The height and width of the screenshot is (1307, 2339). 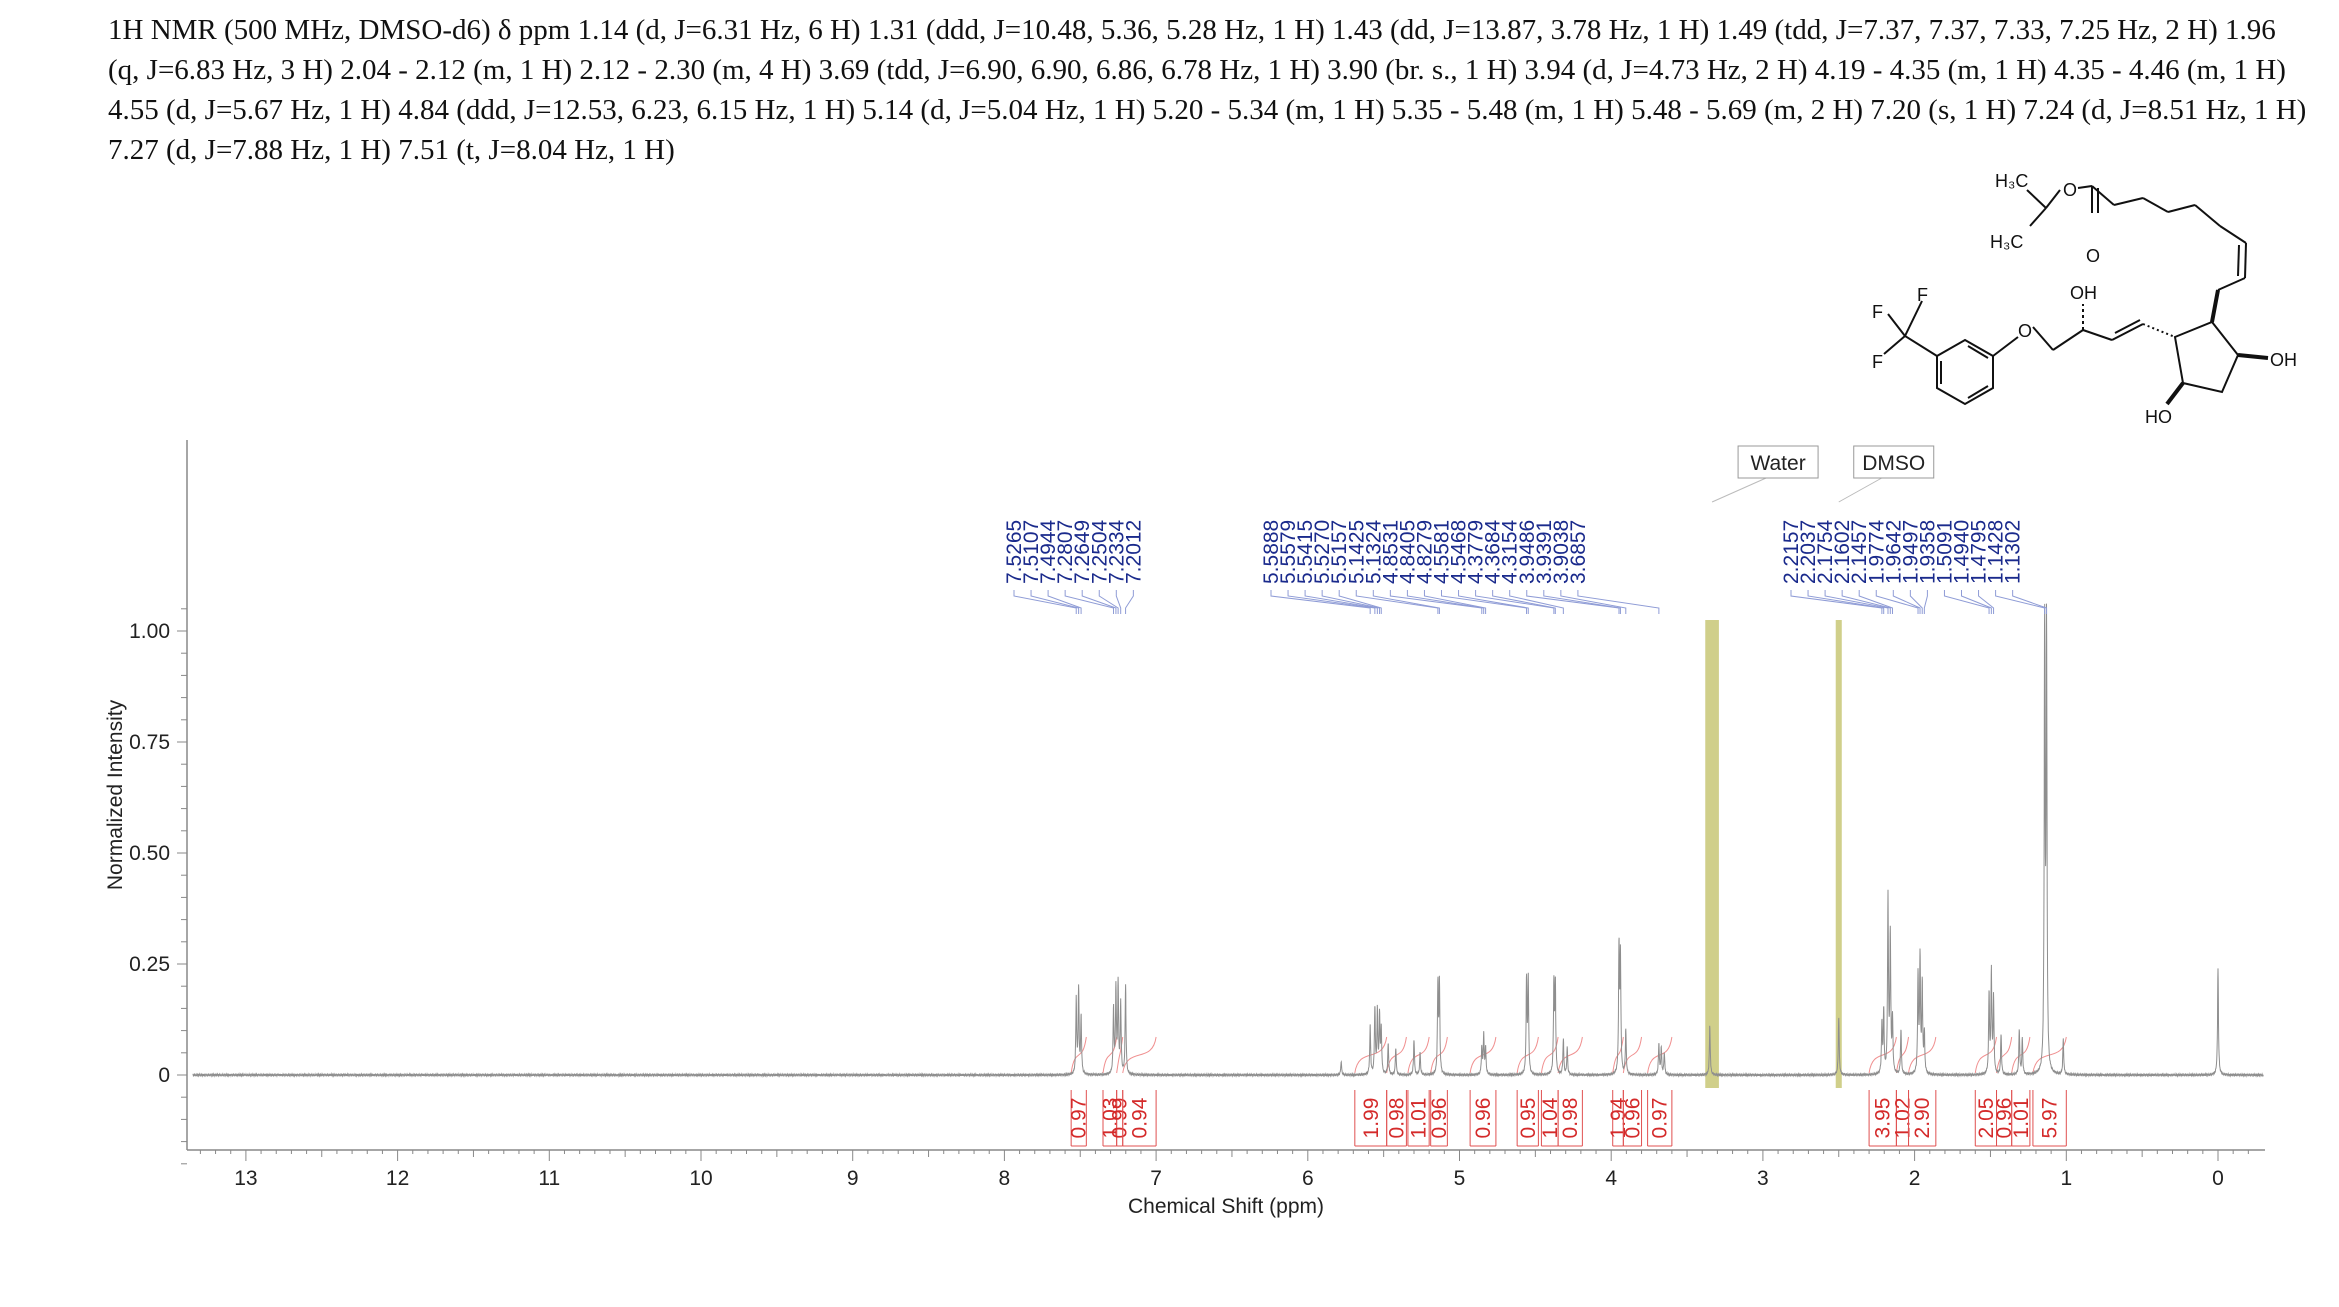 What do you see at coordinates (1048, 551) in the screenshot?
I see `peak-label: 7.4944` at bounding box center [1048, 551].